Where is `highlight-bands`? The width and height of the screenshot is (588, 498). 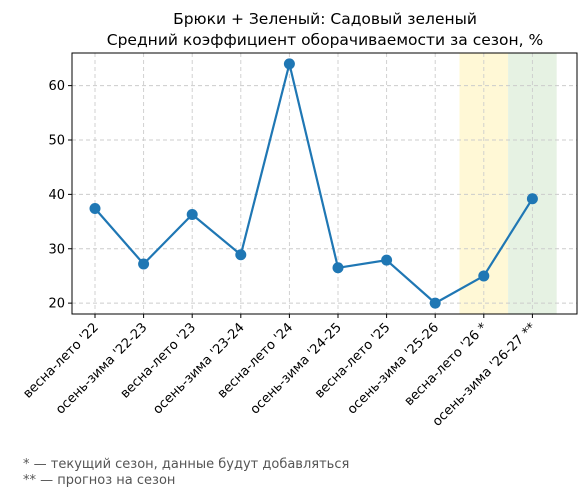
highlight-bands is located at coordinates (508, 183).